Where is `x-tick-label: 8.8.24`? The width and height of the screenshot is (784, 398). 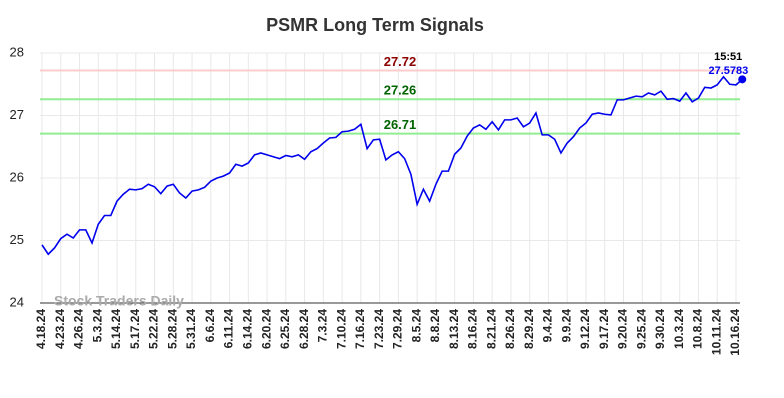 x-tick-label: 8.8.24 is located at coordinates (435, 326).